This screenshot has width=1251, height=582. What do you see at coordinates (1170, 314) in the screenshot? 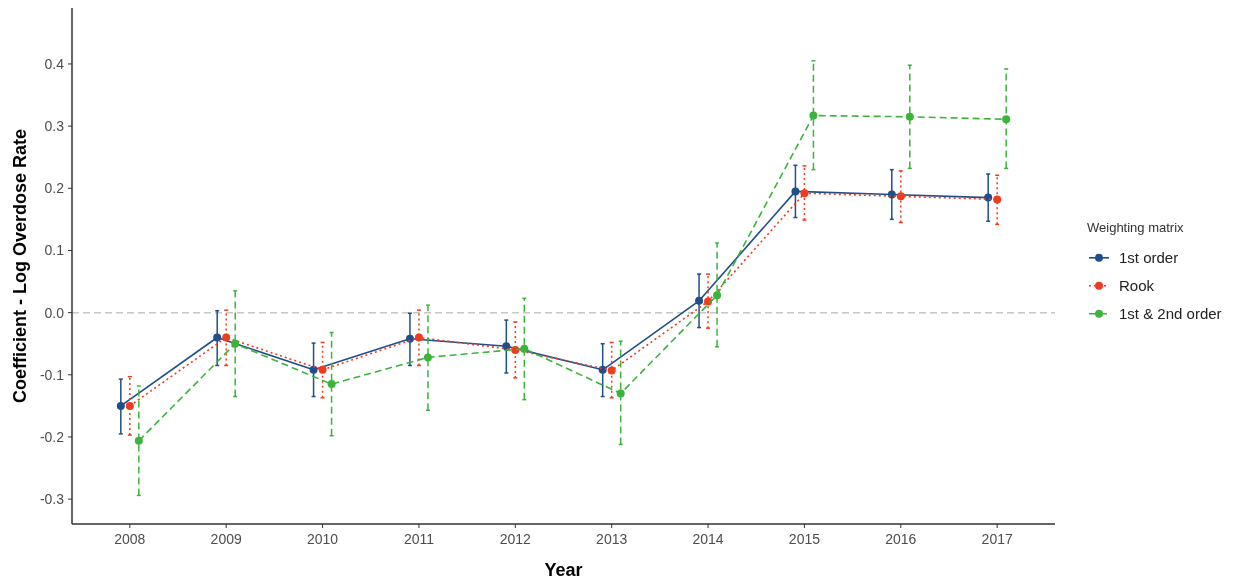
I see `legend-label: 1st & 2nd order` at bounding box center [1170, 314].